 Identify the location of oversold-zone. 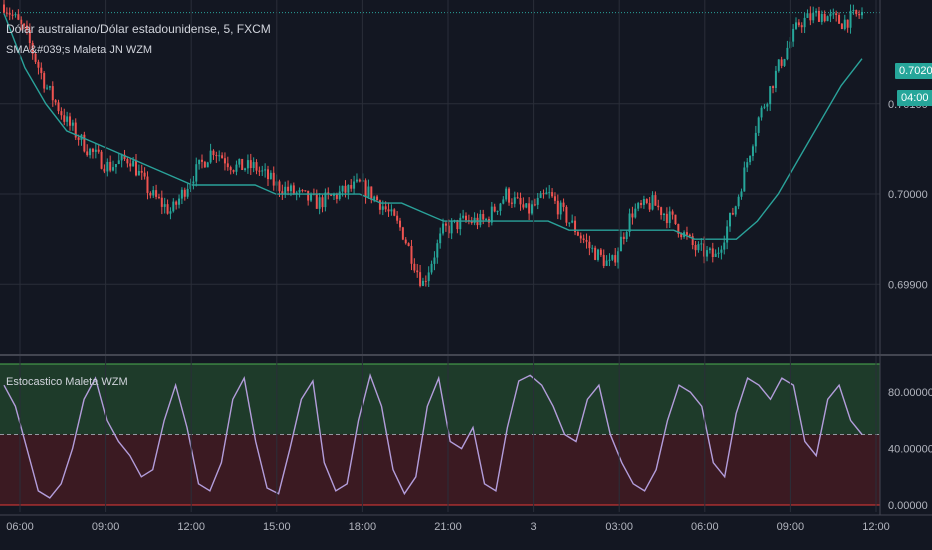
(440, 469).